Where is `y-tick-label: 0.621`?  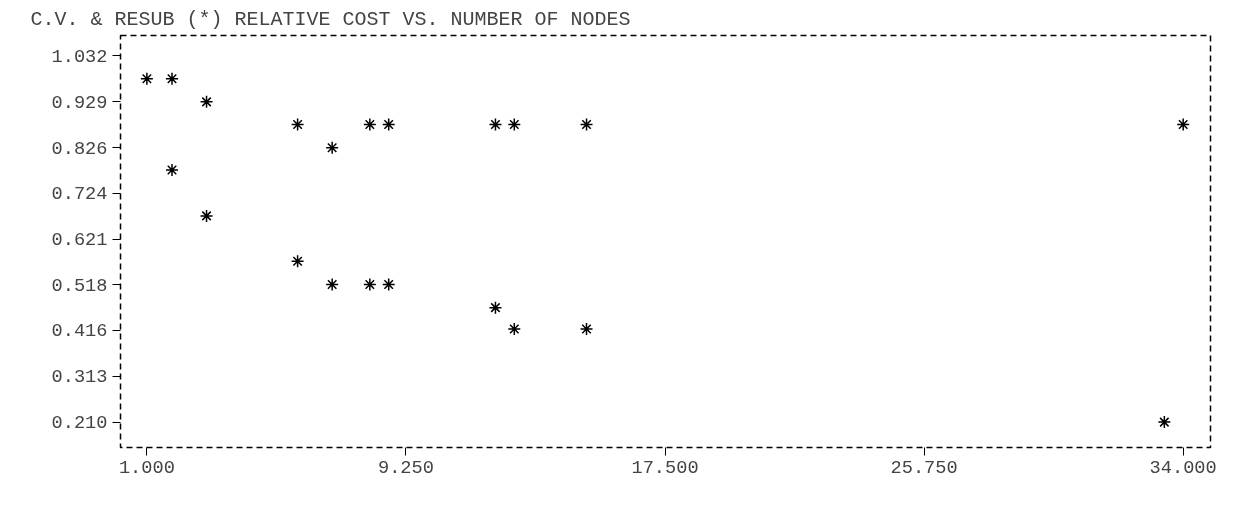 y-tick-label: 0.621 is located at coordinates (79, 240).